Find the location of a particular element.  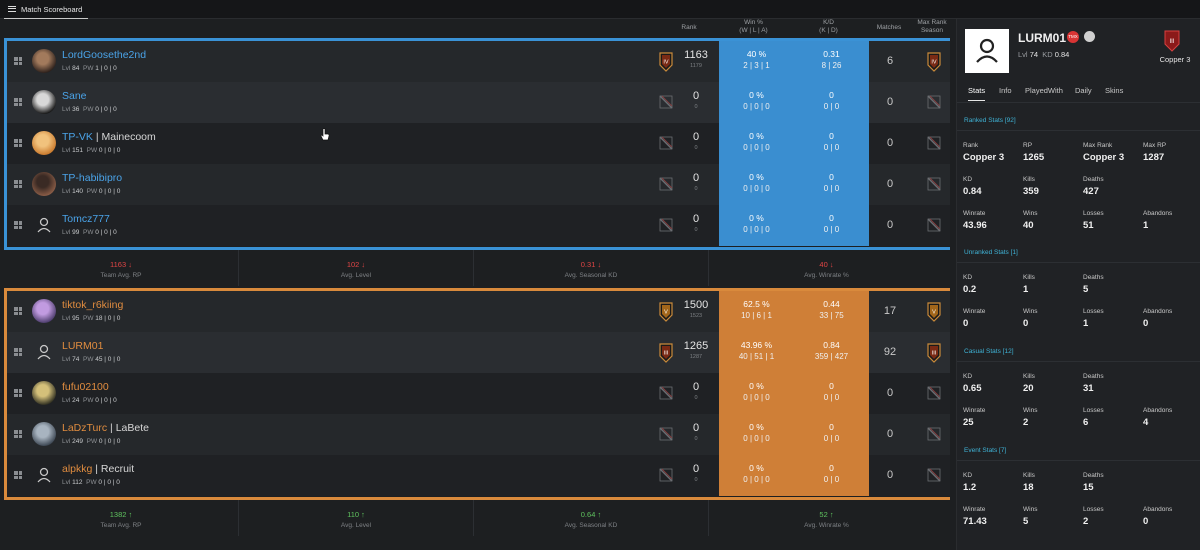

level-value: 74 is located at coordinates (76, 359).